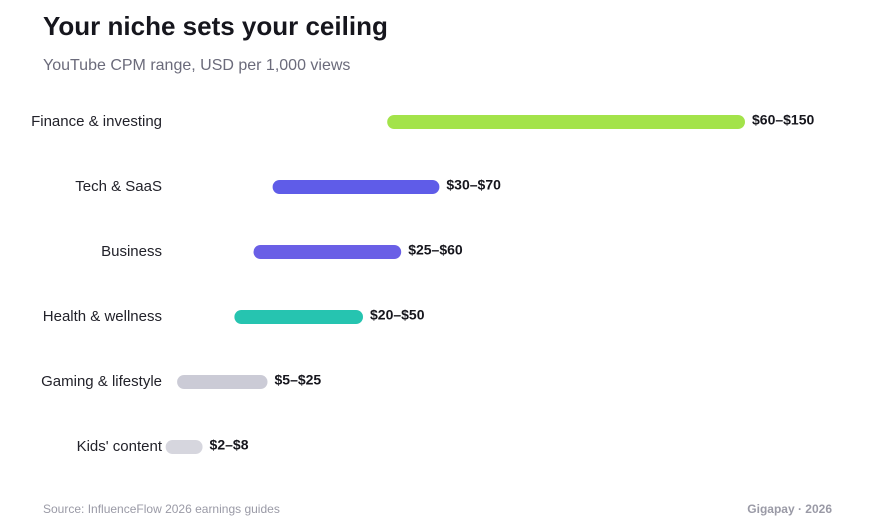 The image size is (873, 530). I want to click on category-label: Gaming & lifestyle, so click(101, 381).